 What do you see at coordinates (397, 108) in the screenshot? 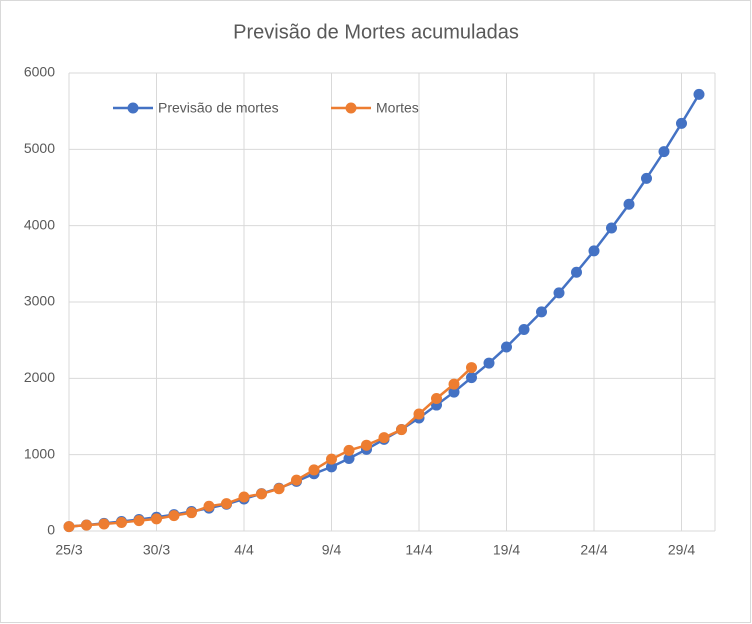
I see `legend-label: Mortes` at bounding box center [397, 108].